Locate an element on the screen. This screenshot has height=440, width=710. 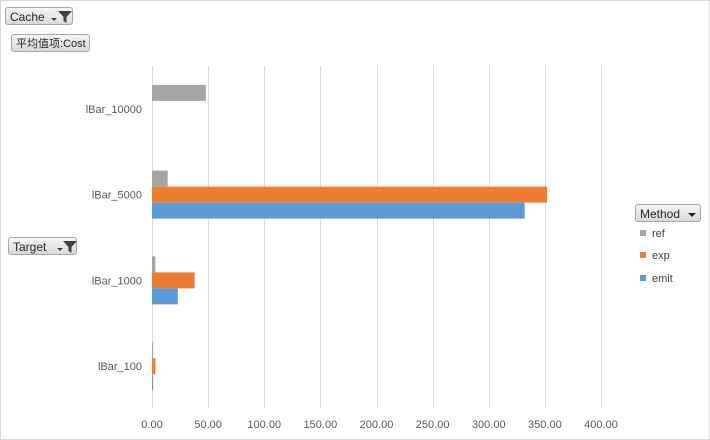
legend-item-emit: emit is located at coordinates (656, 279).